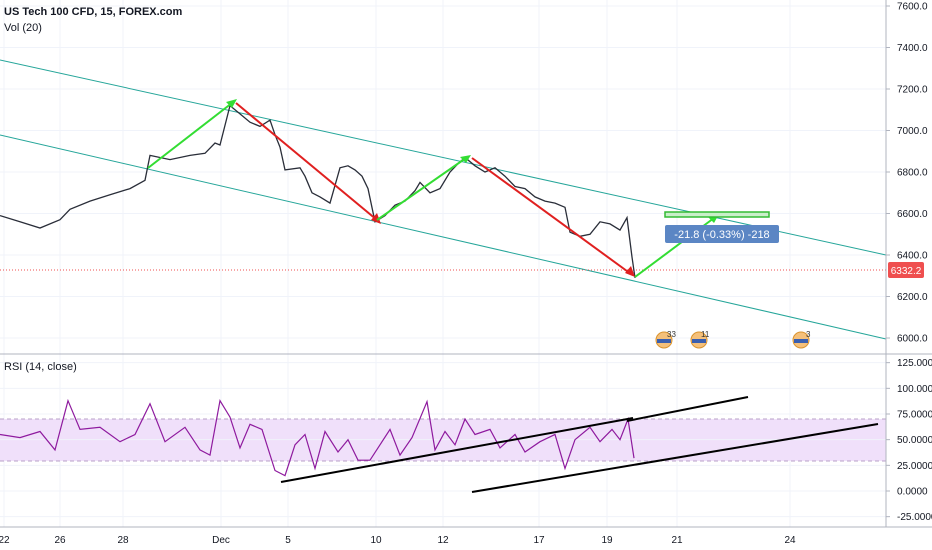 The width and height of the screenshot is (932, 550). I want to click on time-axis-label: 10, so click(376, 540).